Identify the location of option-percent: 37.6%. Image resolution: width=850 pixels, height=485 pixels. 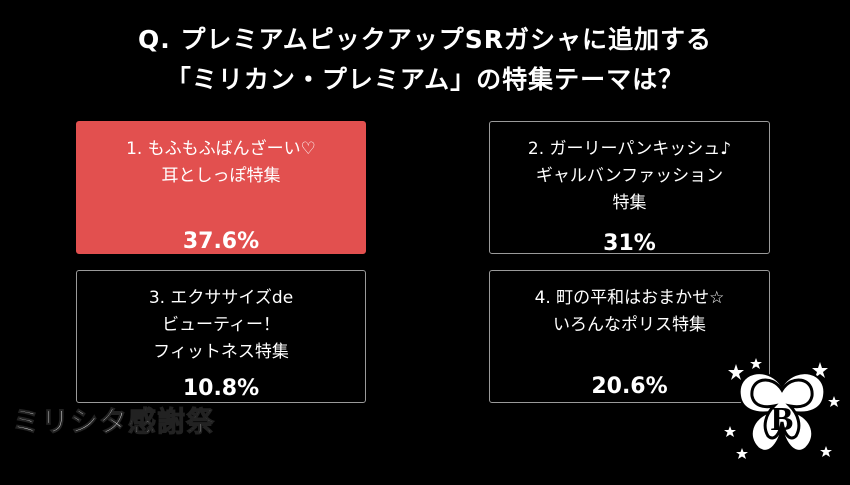
(221, 241).